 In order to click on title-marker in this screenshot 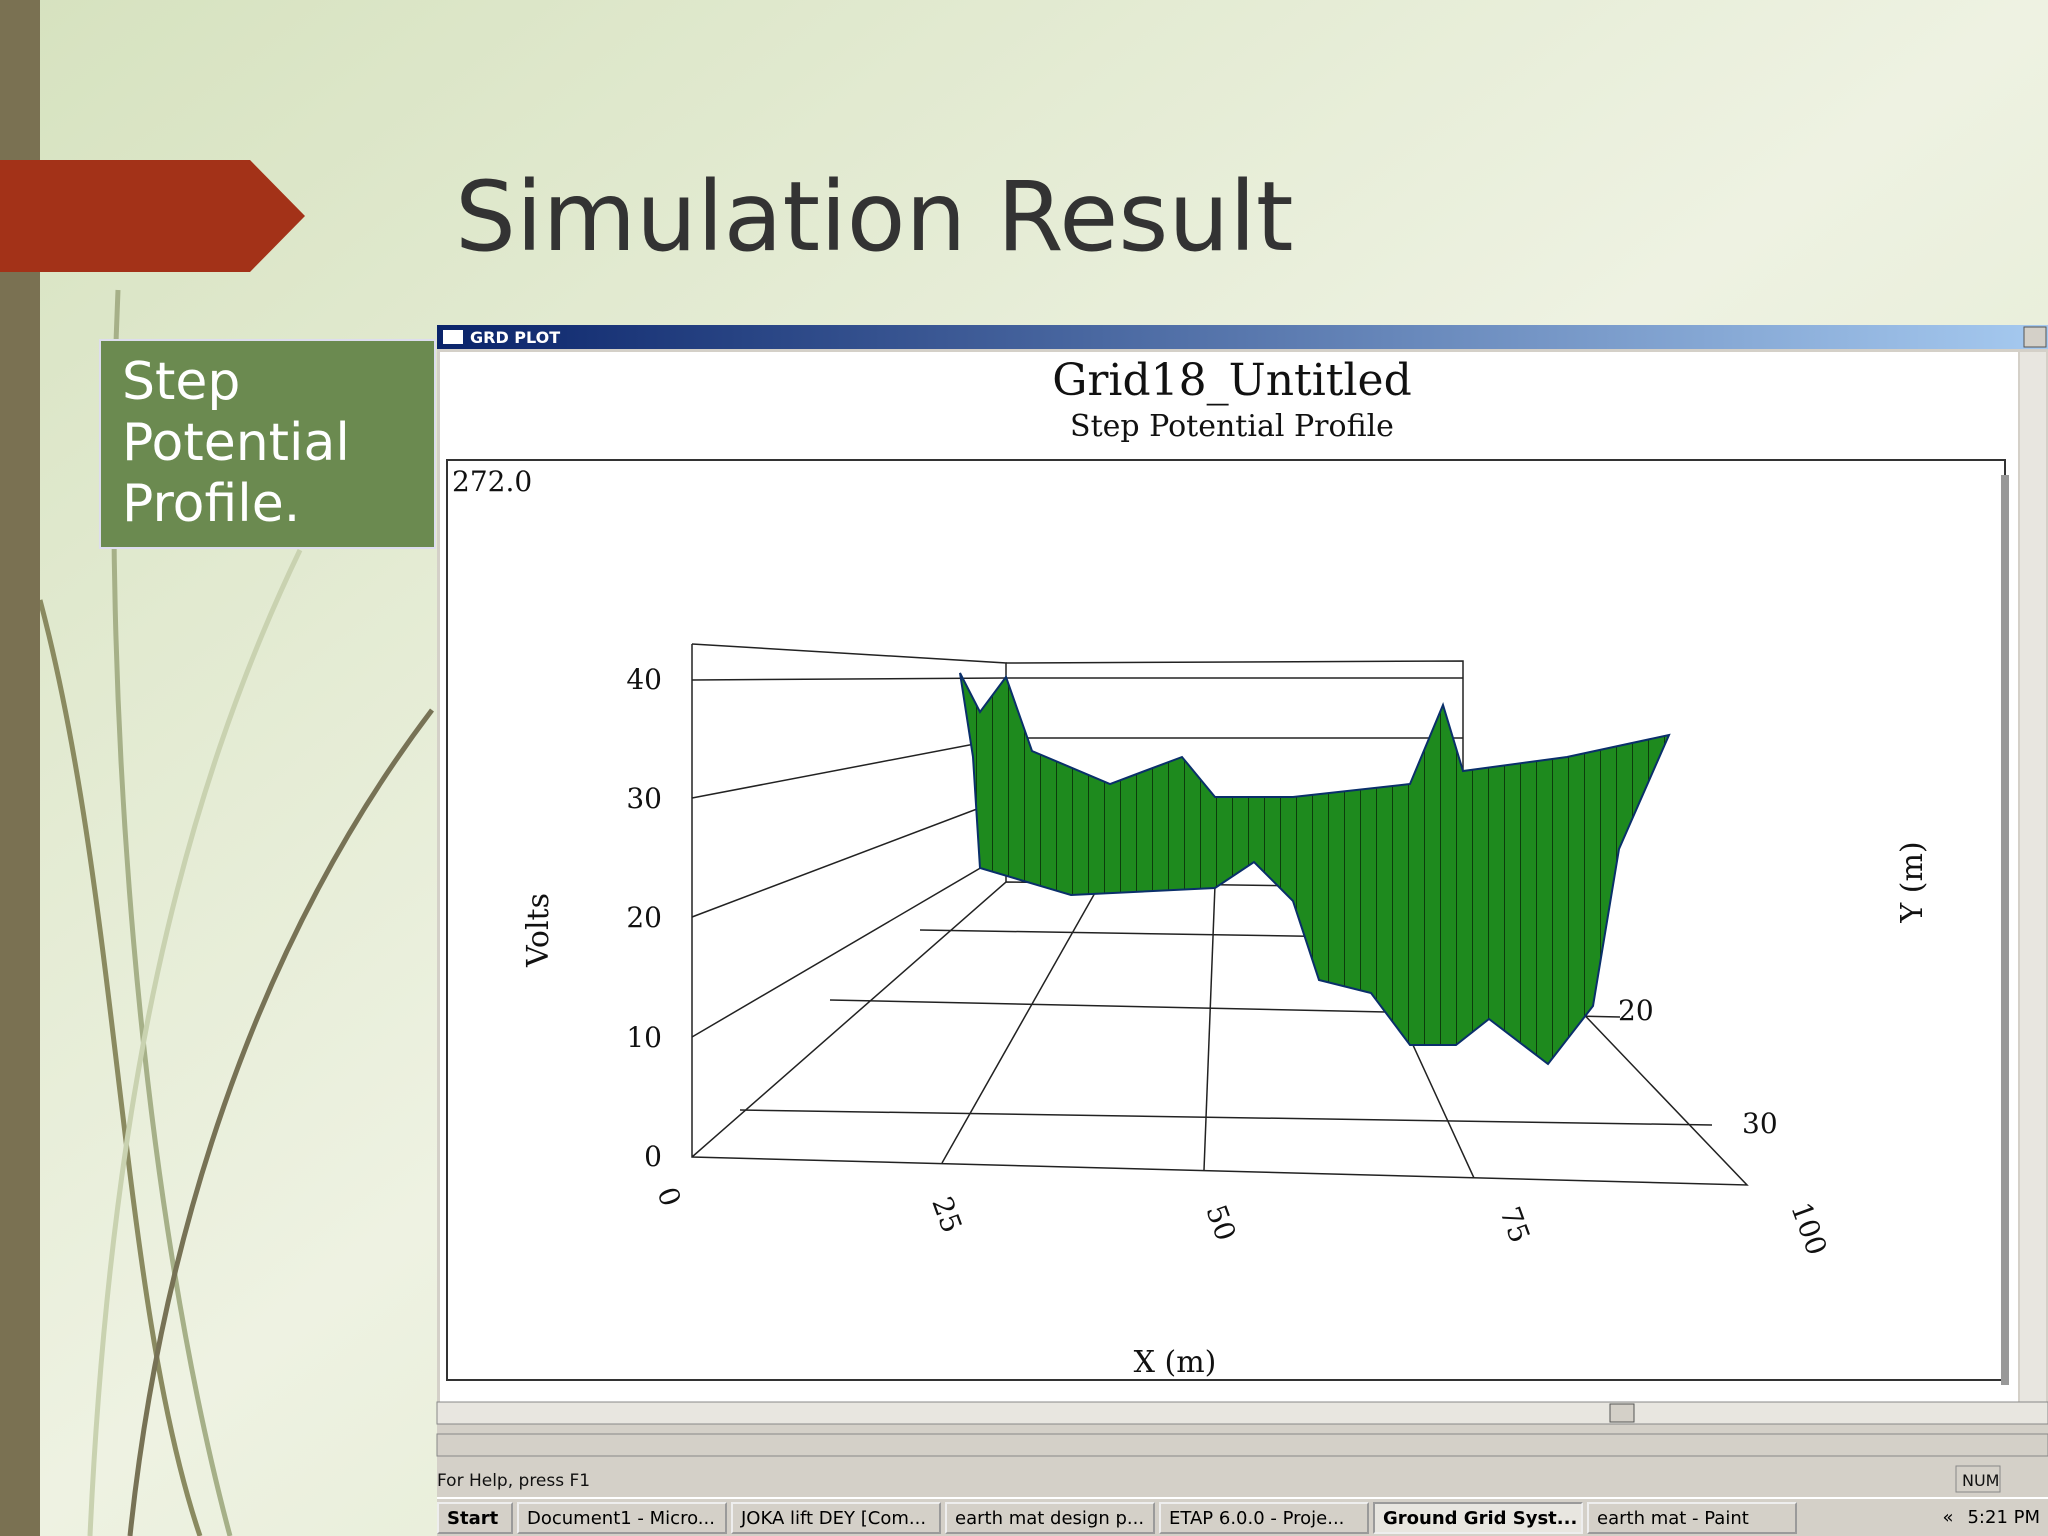, I will do `click(152, 216)`.